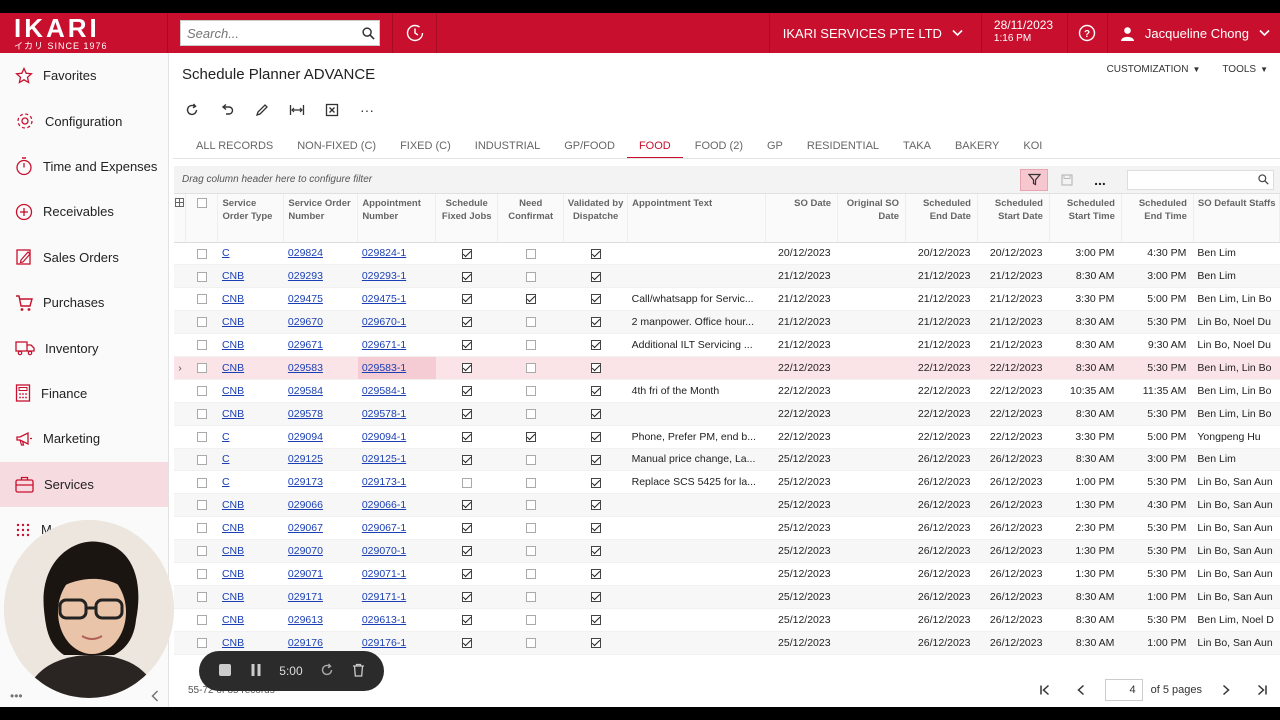 The height and width of the screenshot is (720, 1280). I want to click on cell-appt-number: 029293-1, so click(396, 276).